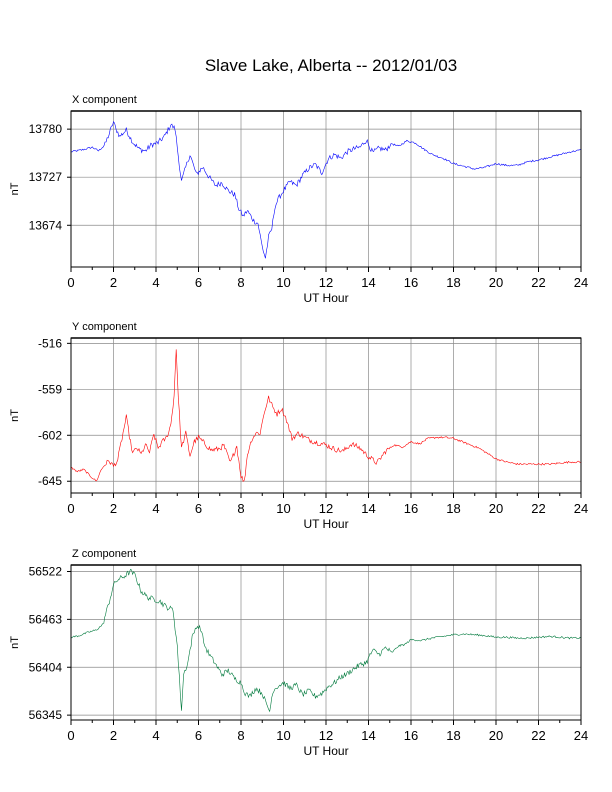 This screenshot has height=792, width=612. What do you see at coordinates (46, 667) in the screenshot?
I see `y-tick-label: 56404` at bounding box center [46, 667].